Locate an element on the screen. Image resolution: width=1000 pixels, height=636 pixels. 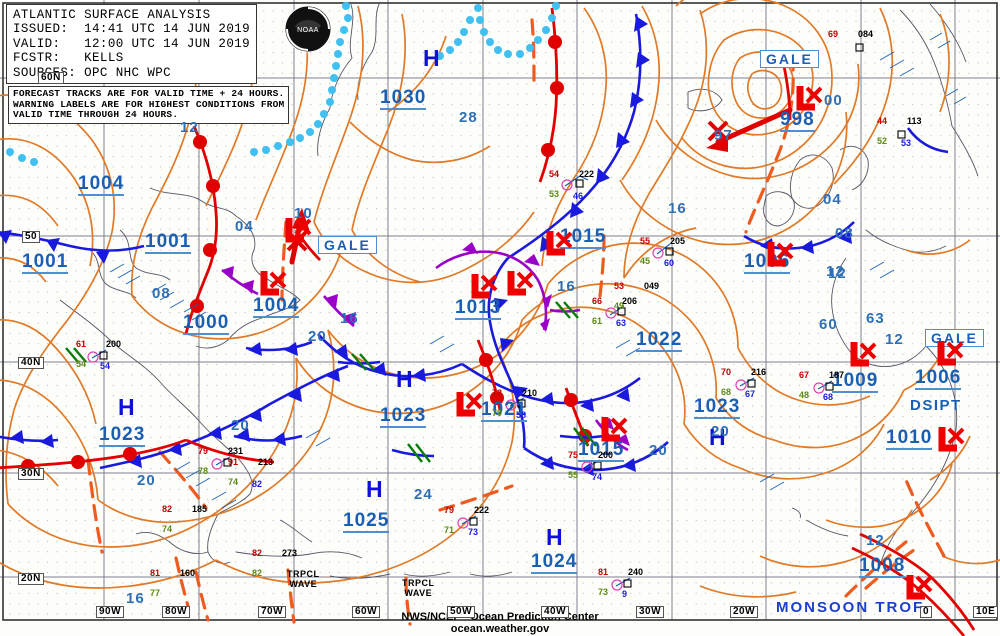
lon-label-6: 30W is located at coordinates (650, 612).